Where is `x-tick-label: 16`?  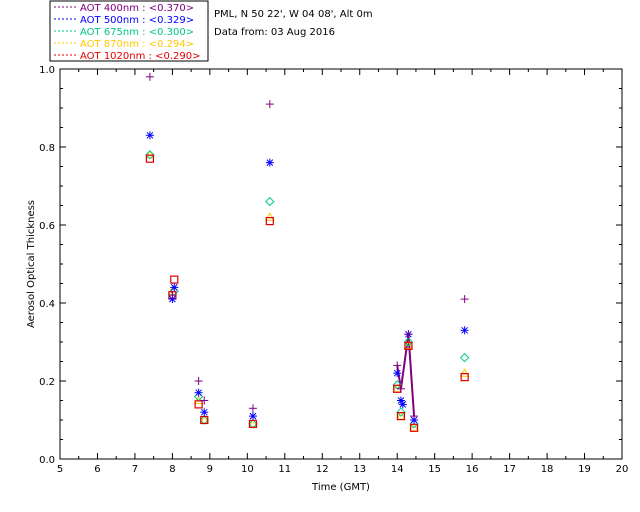
x-tick-label: 16 is located at coordinates (472, 469).